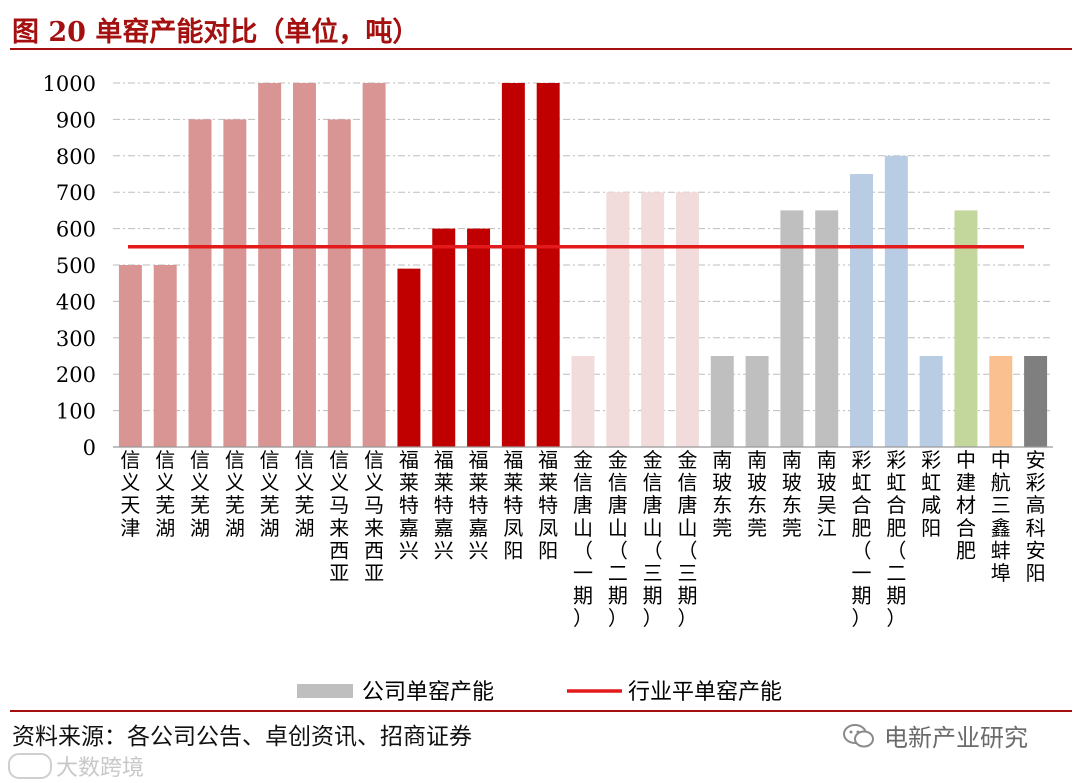 The width and height of the screenshot is (1080, 783). I want to click on x-tick-label: 中航三鑫蚌埠, so click(1001, 516).